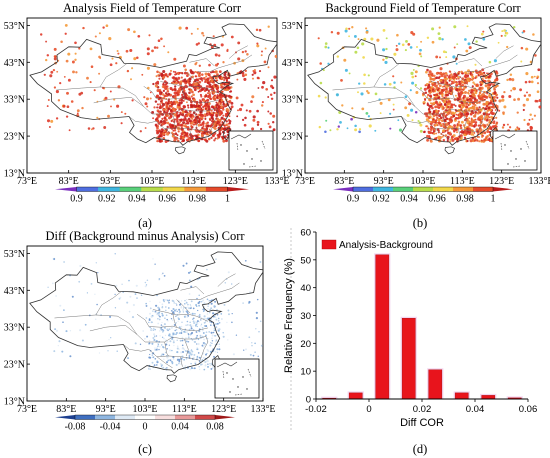 Image resolution: width=550 pixels, height=458 pixels. Describe the element at coordinates (386, 245) in the screenshot. I see `legend-label: Analysis-Background` at that location.